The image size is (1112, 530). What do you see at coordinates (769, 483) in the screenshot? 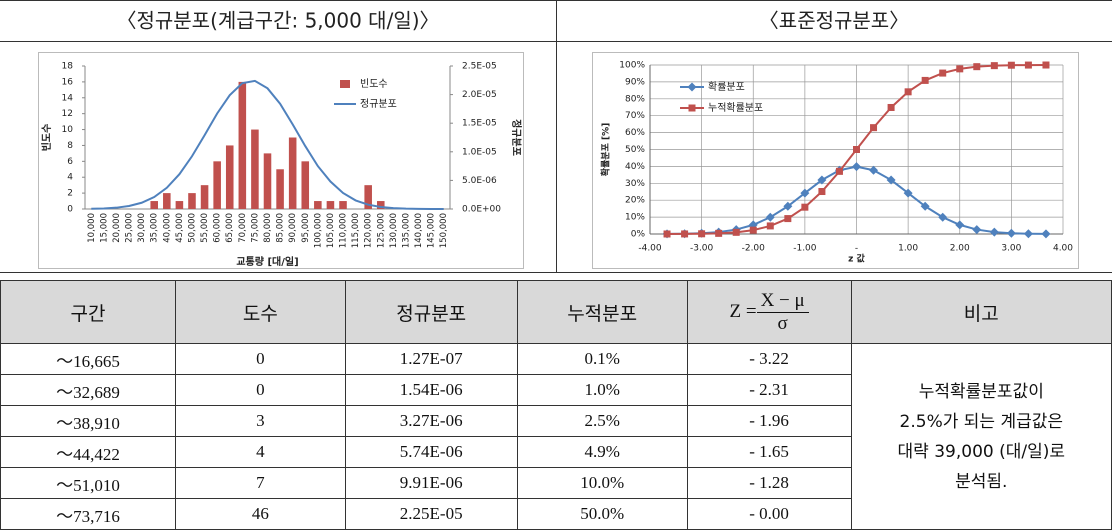
I see `table-cell: - 1.28` at bounding box center [769, 483].